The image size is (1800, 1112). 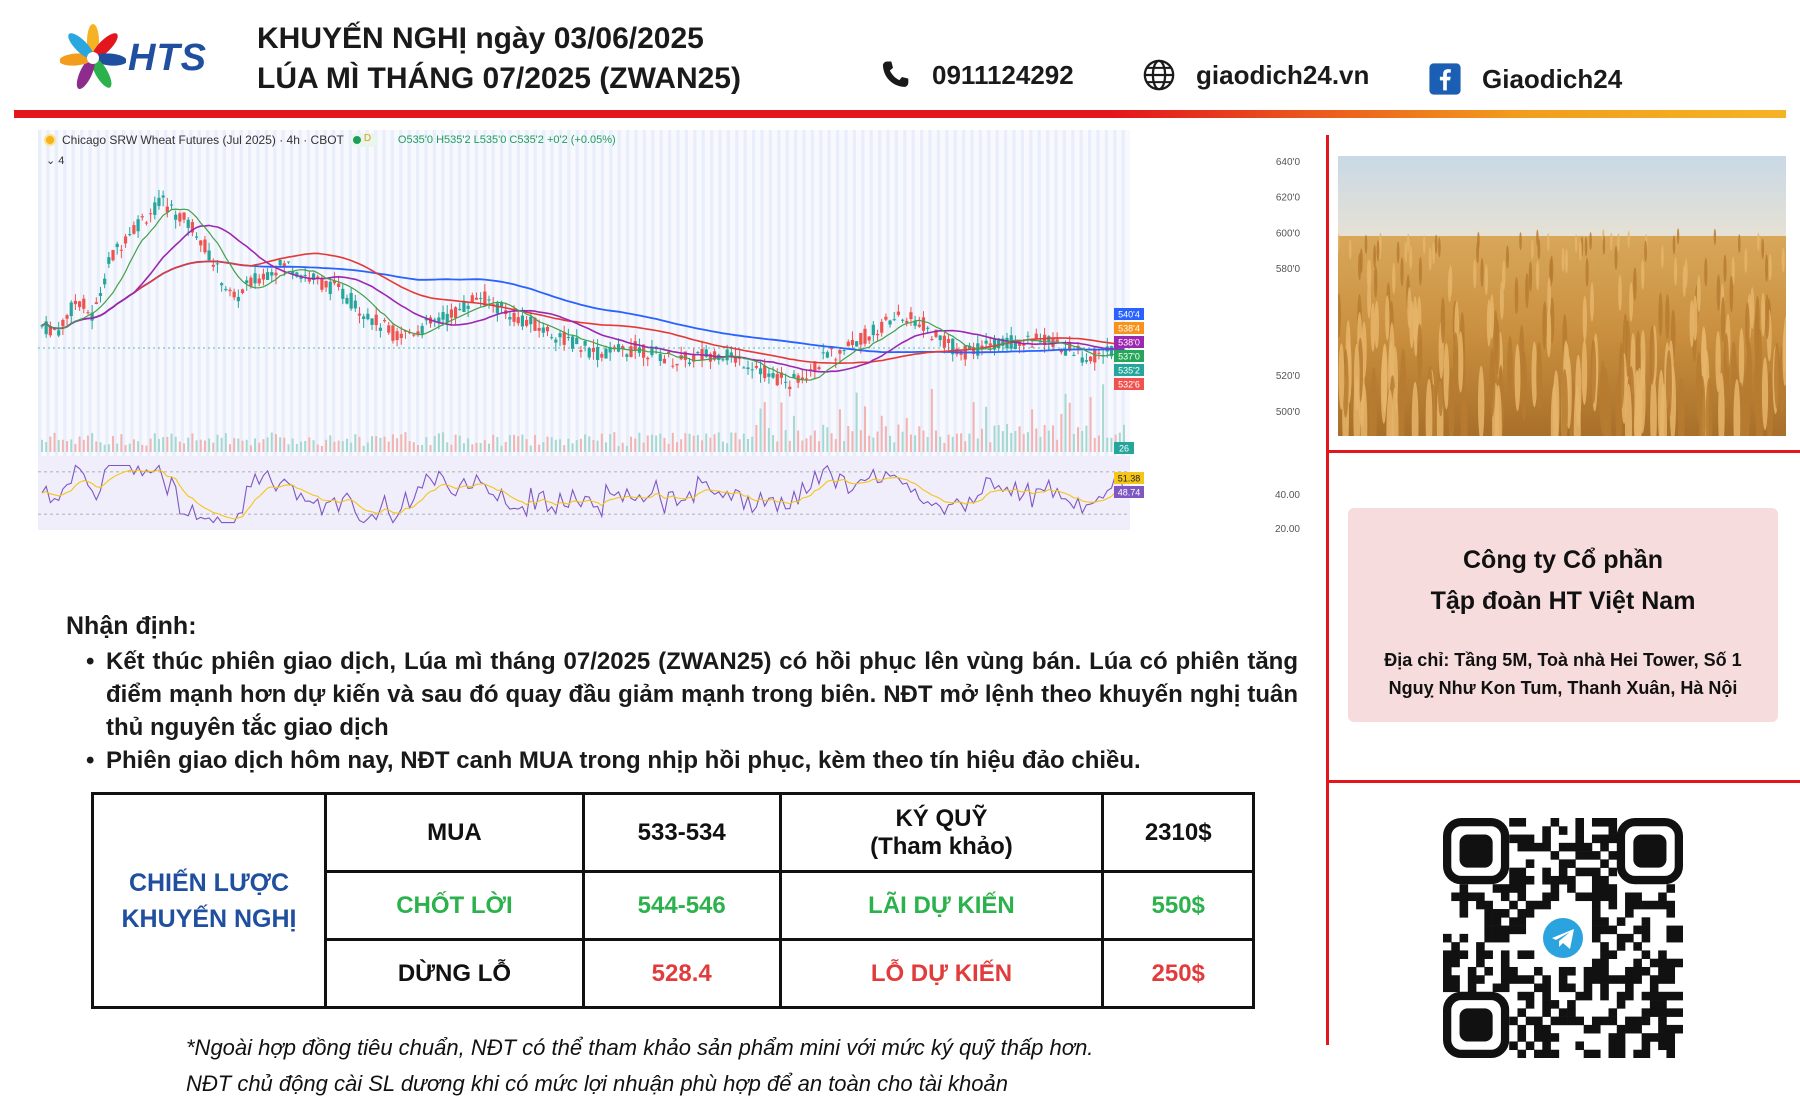 I want to click on qr-finder-inner, so click(x=1650, y=851).